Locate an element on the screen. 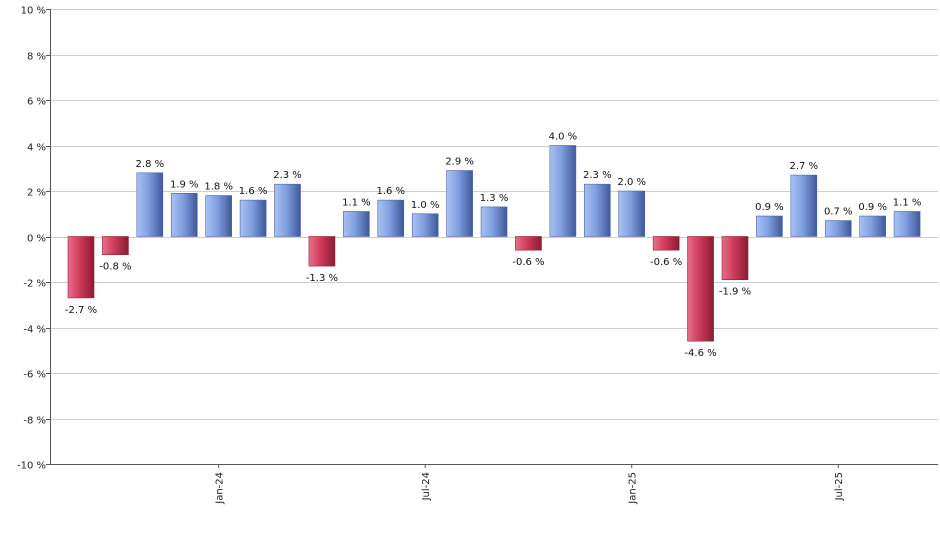  x-tick-label: Jan-25 is located at coordinates (633, 488).